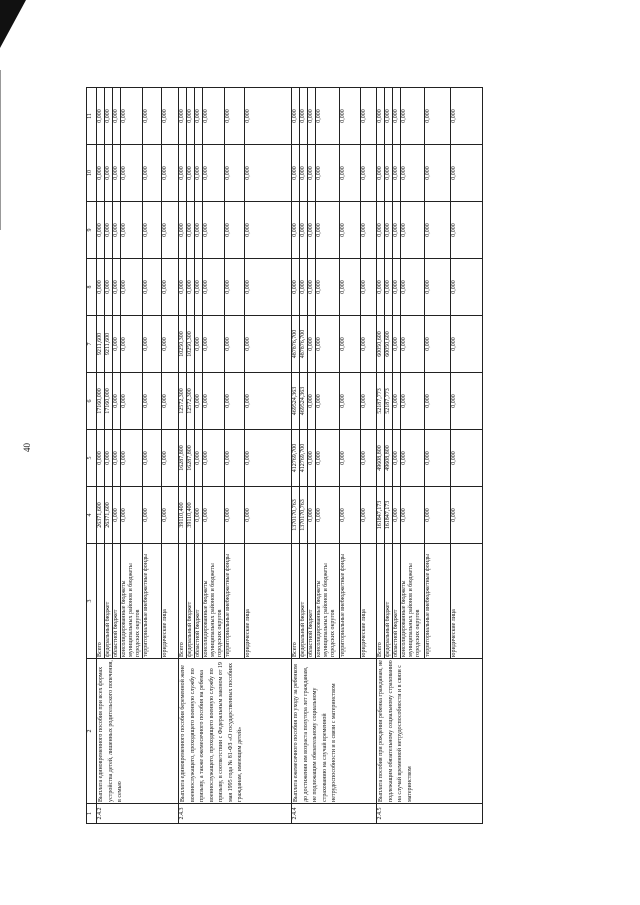 The width and height of the screenshot is (640, 905). I want to click on column-header: 2, so click(91, 731).